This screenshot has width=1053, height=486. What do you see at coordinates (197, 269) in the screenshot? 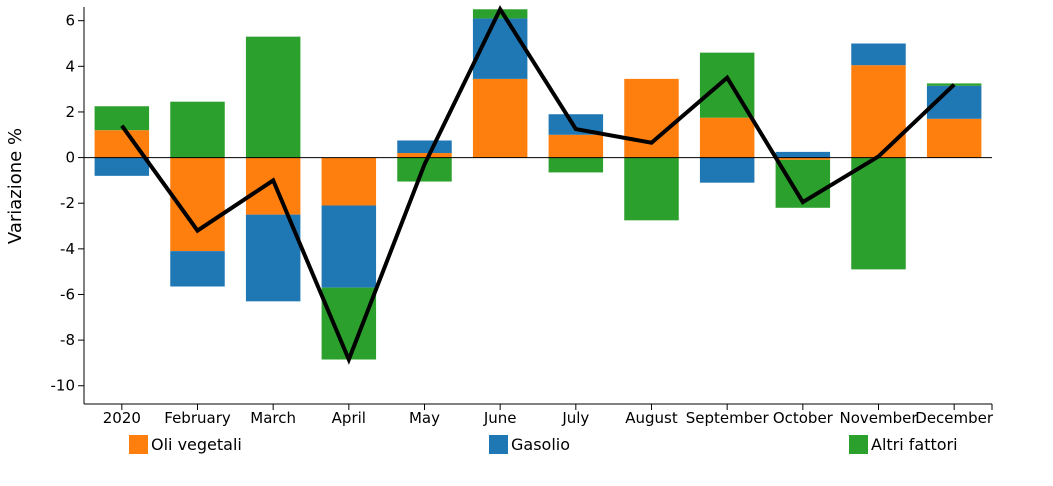
I see `bar-gasolio-february` at bounding box center [197, 269].